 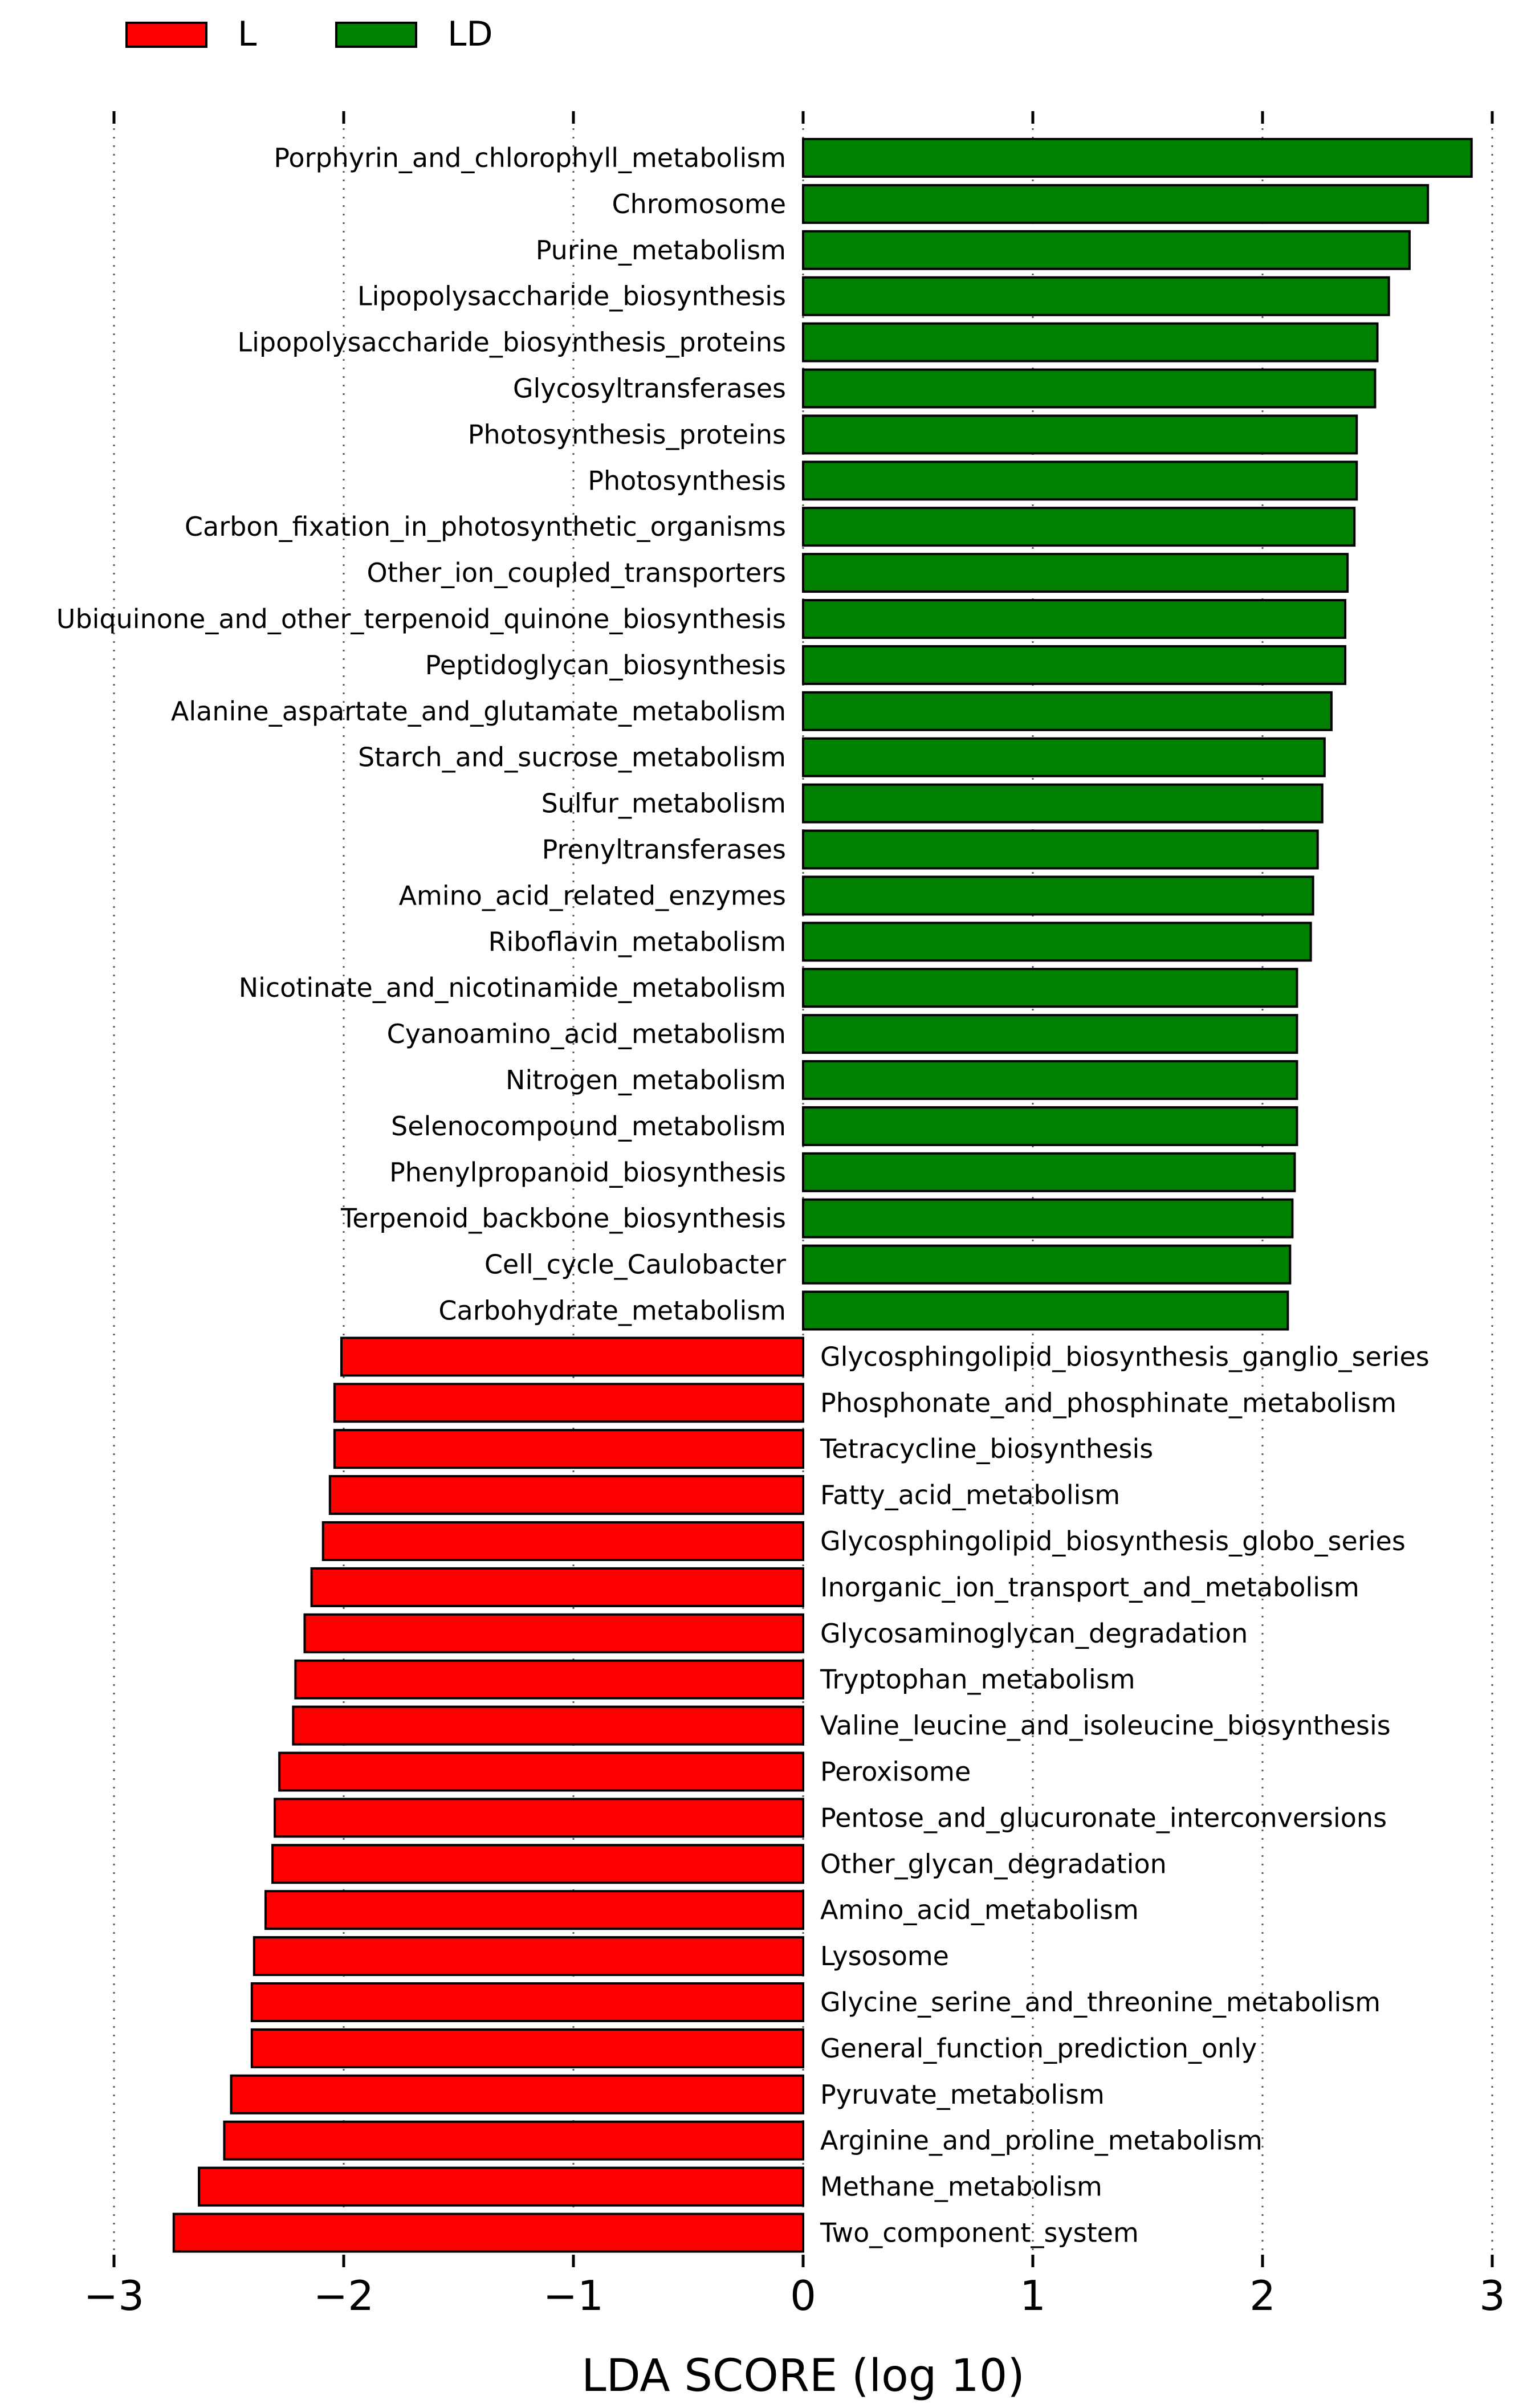 I want to click on bar-label: Selenocompound_metabolism, so click(x=588, y=1126).